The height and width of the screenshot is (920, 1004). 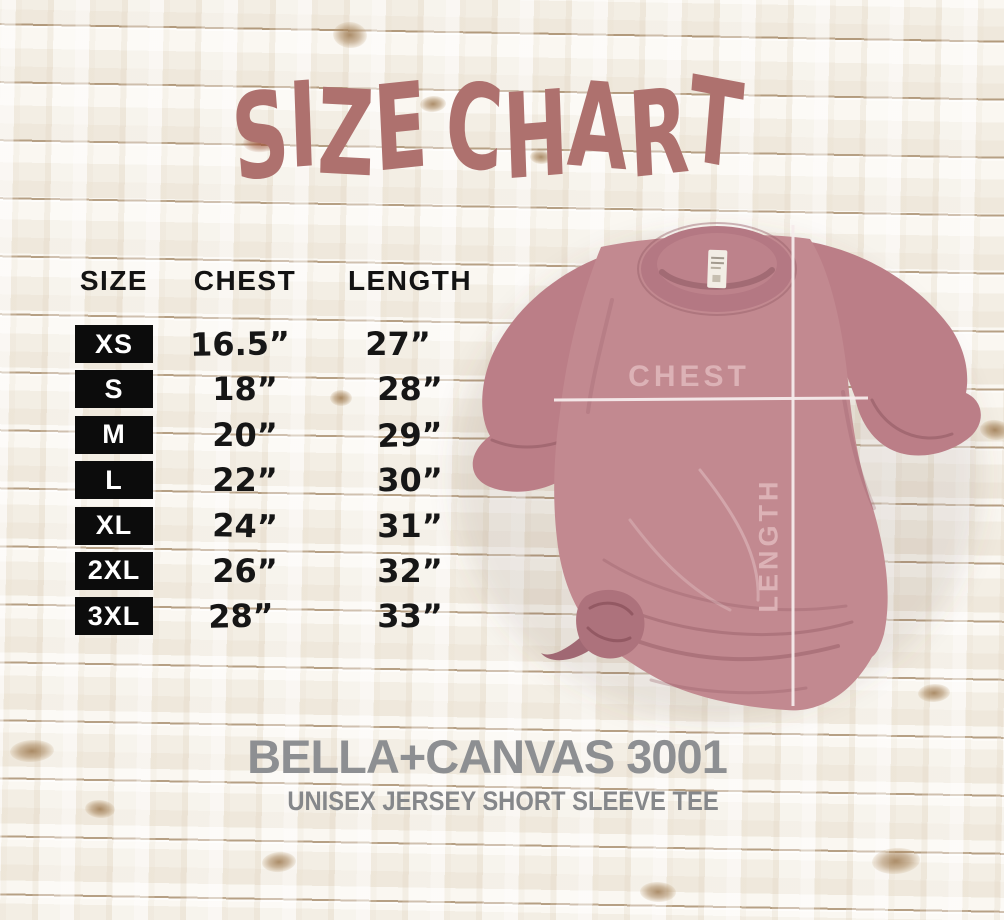 What do you see at coordinates (283, 616) in the screenshot?
I see `size-table-row: 3XL 28” 33”` at bounding box center [283, 616].